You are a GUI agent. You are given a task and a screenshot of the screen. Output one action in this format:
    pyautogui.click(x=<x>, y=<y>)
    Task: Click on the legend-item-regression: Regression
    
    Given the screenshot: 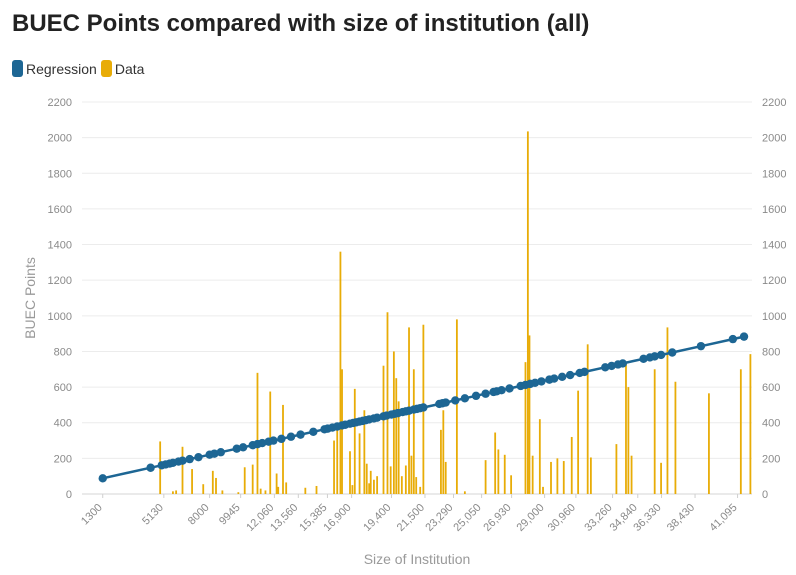 What is the action you would take?
    pyautogui.click(x=54, y=68)
    